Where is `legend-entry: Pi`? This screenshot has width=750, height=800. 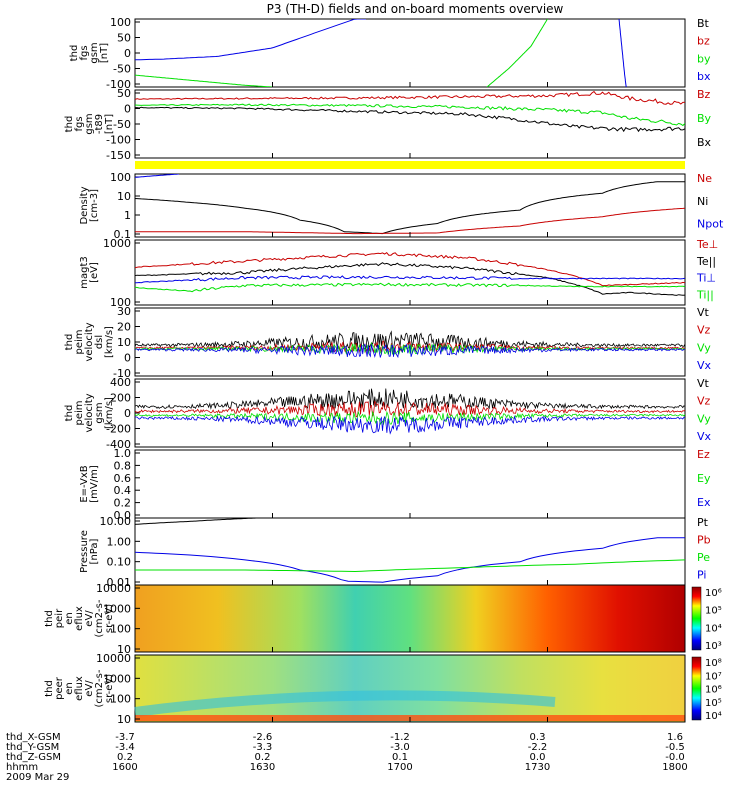 legend-entry: Pi is located at coordinates (701, 574).